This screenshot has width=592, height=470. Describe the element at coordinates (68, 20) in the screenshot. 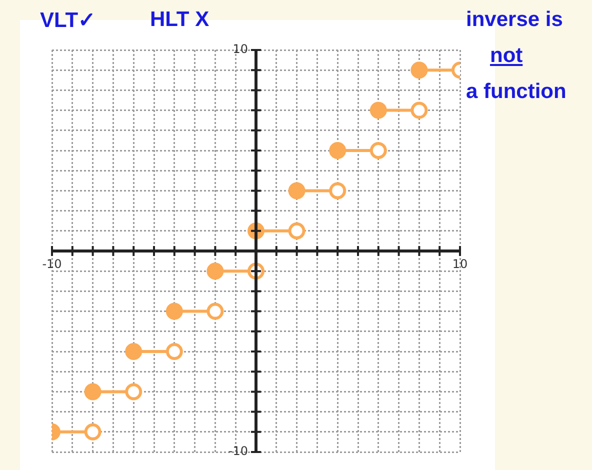

I see `text: VLT✓` at that location.